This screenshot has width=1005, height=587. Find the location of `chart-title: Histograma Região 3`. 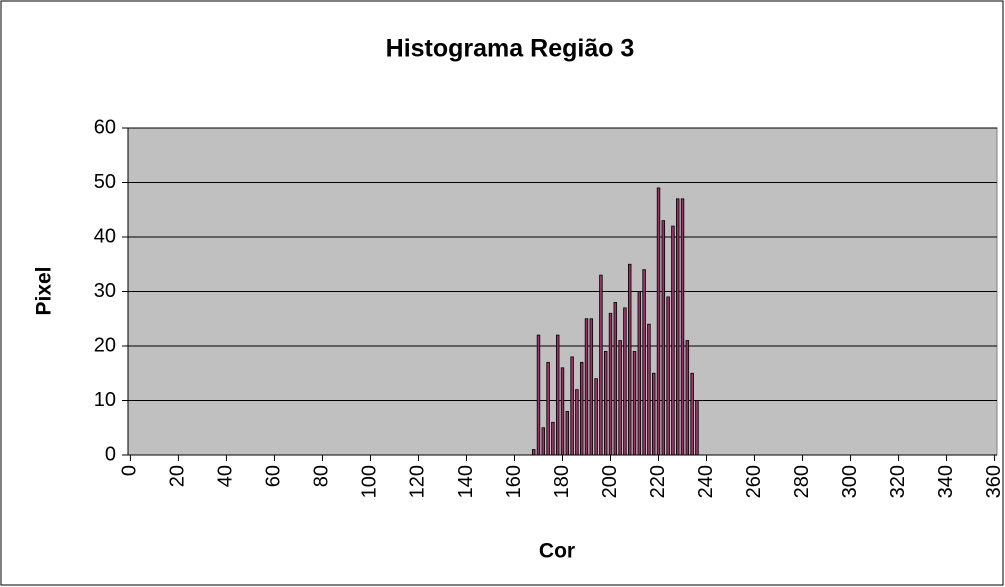

chart-title: Histograma Região 3 is located at coordinates (510, 49).